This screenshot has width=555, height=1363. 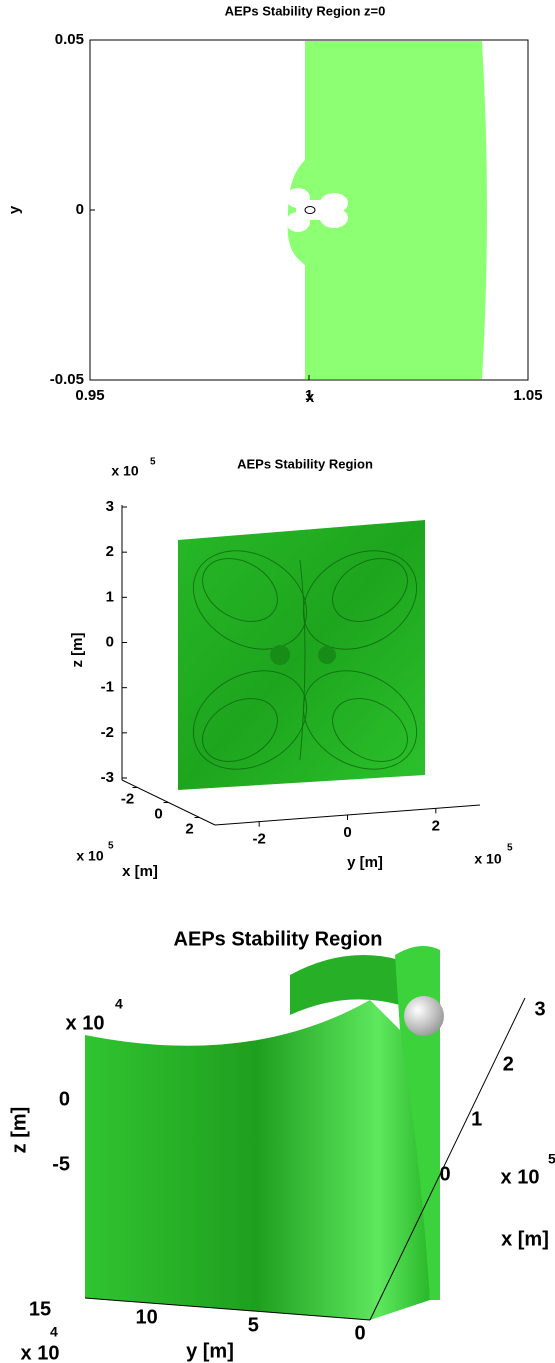 What do you see at coordinates (110, 506) in the screenshot?
I see `z-tick-label: 3` at bounding box center [110, 506].